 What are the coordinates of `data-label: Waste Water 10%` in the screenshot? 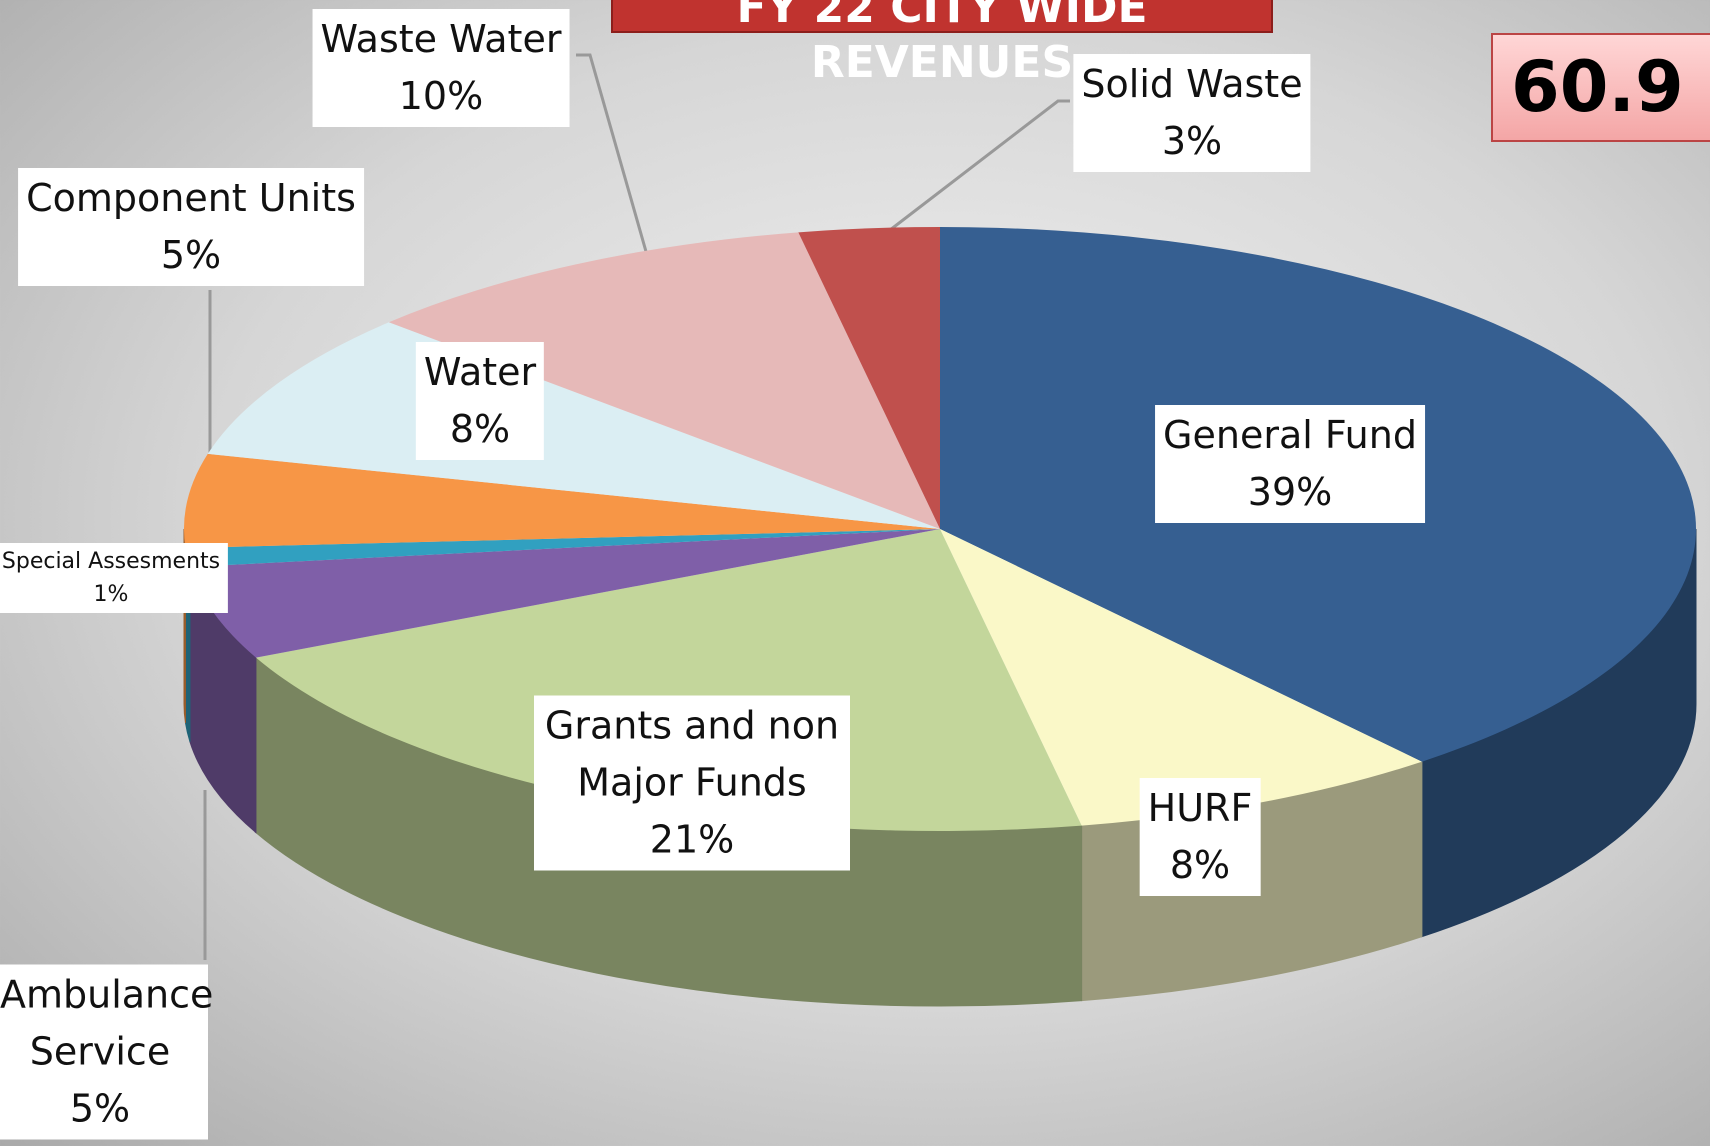 It's located at (441, 68).